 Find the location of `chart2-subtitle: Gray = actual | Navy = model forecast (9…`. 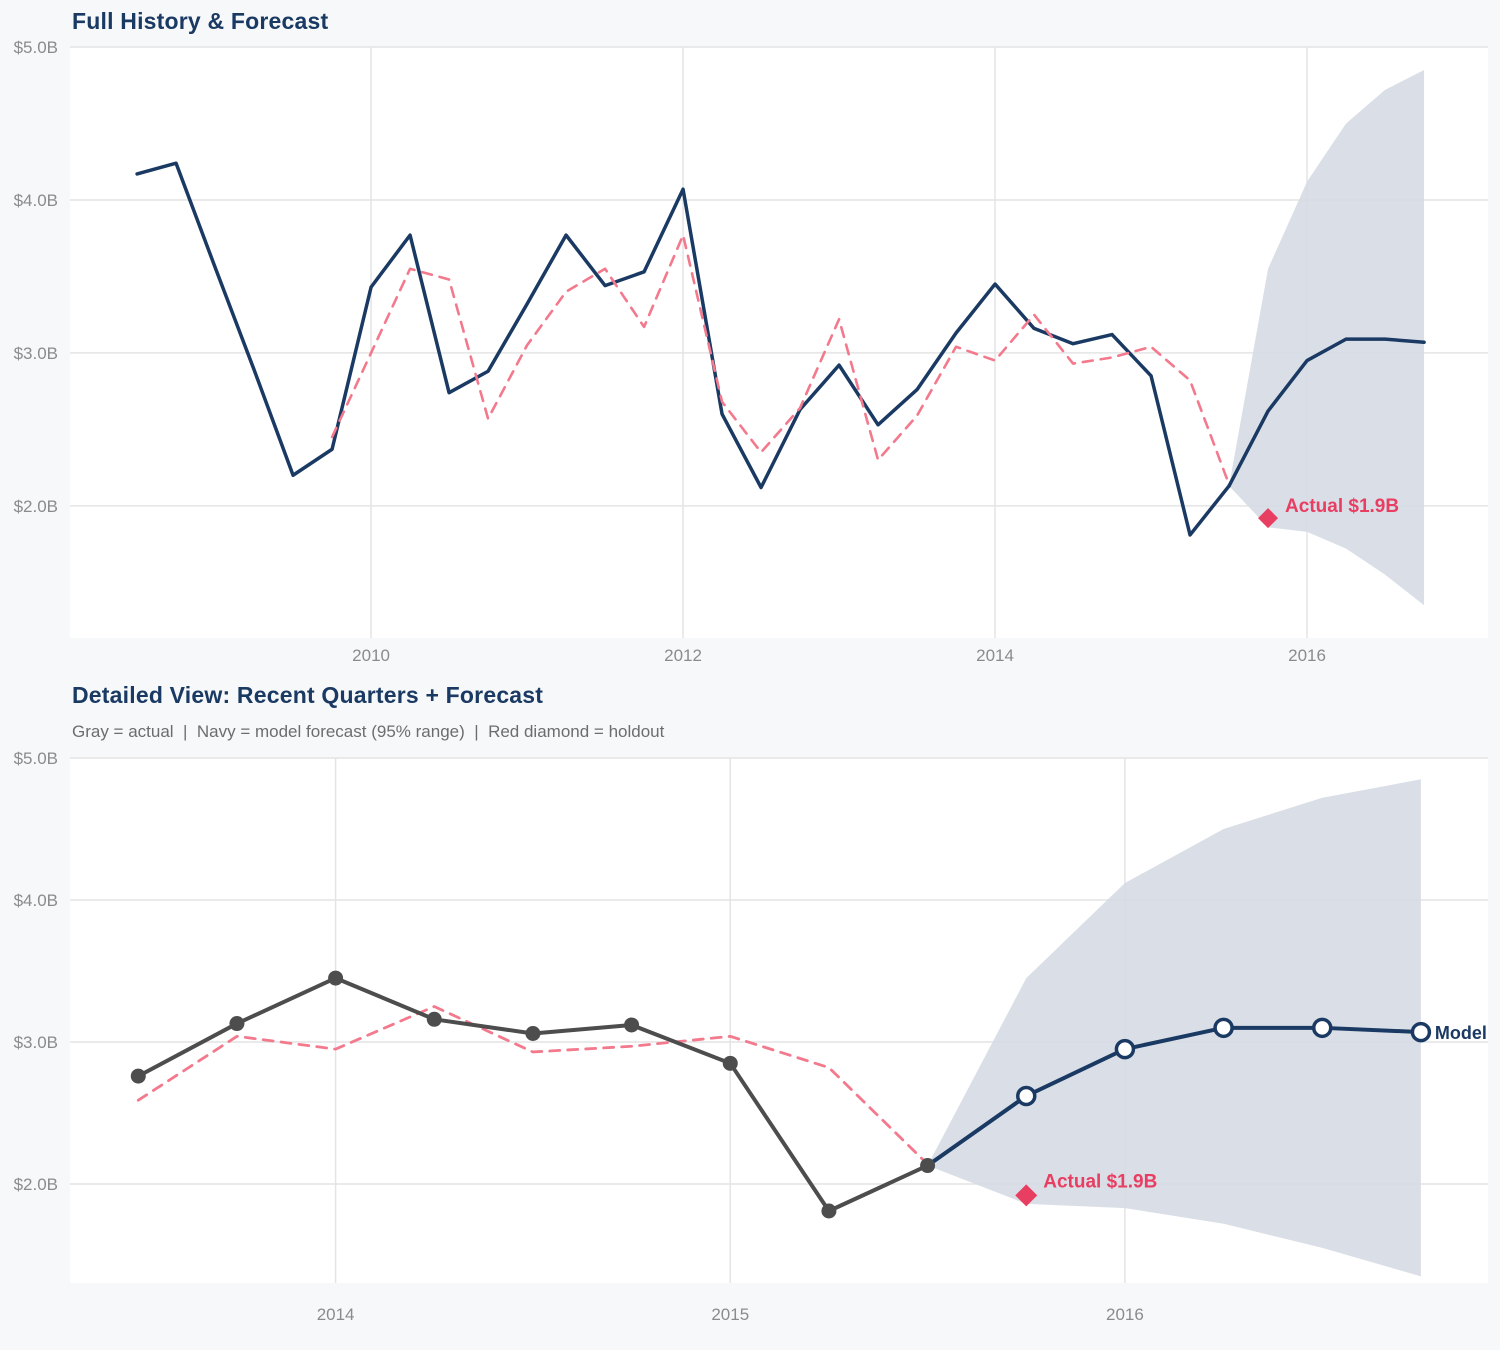

chart2-subtitle: Gray = actual | Navy = model forecast (9… is located at coordinates (368, 731).